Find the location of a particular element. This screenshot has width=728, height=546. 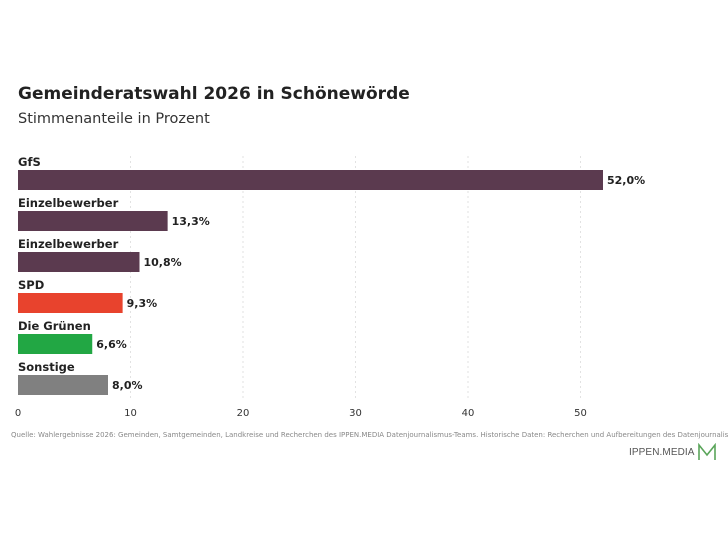

value-label: 6,6% is located at coordinates (111, 344).